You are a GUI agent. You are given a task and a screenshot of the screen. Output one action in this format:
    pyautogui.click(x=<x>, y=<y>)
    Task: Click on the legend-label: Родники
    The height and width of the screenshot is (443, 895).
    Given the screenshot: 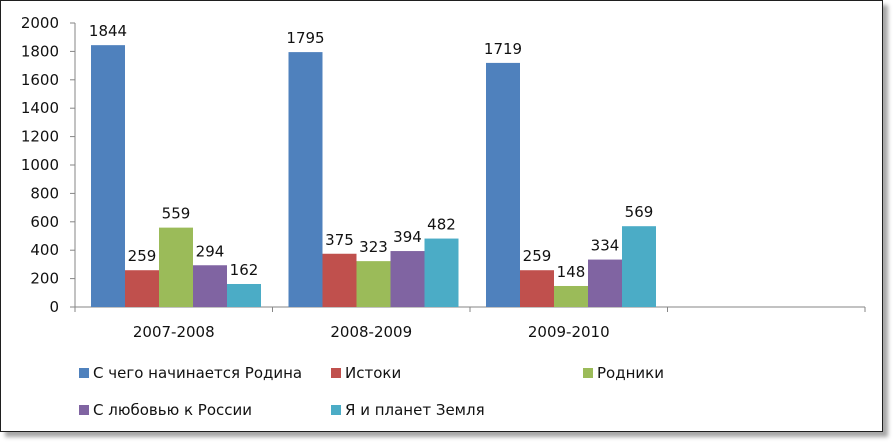 What is the action you would take?
    pyautogui.click(x=630, y=373)
    